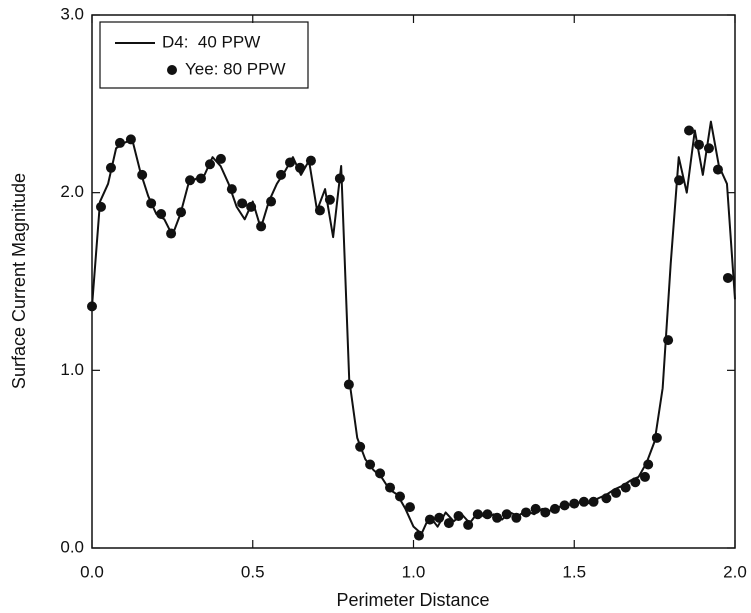 The width and height of the screenshot is (751, 613). I want to click on x-tick-label: 1.5, so click(574, 571).